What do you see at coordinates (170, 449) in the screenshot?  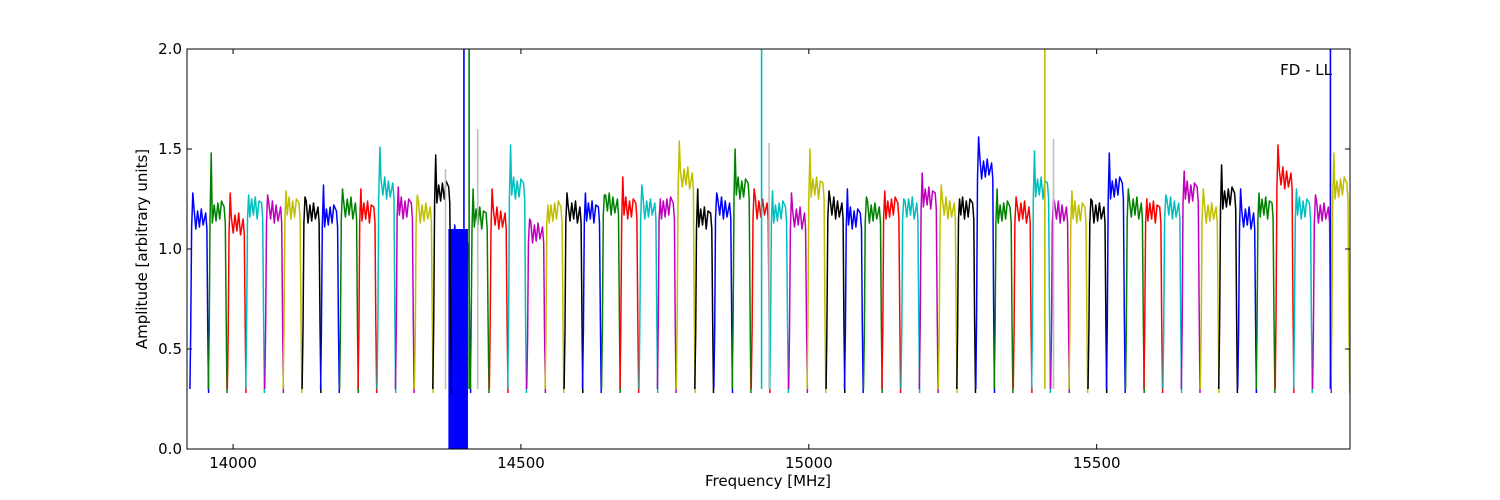 I see `y-tick-label: 0.0` at bounding box center [170, 449].